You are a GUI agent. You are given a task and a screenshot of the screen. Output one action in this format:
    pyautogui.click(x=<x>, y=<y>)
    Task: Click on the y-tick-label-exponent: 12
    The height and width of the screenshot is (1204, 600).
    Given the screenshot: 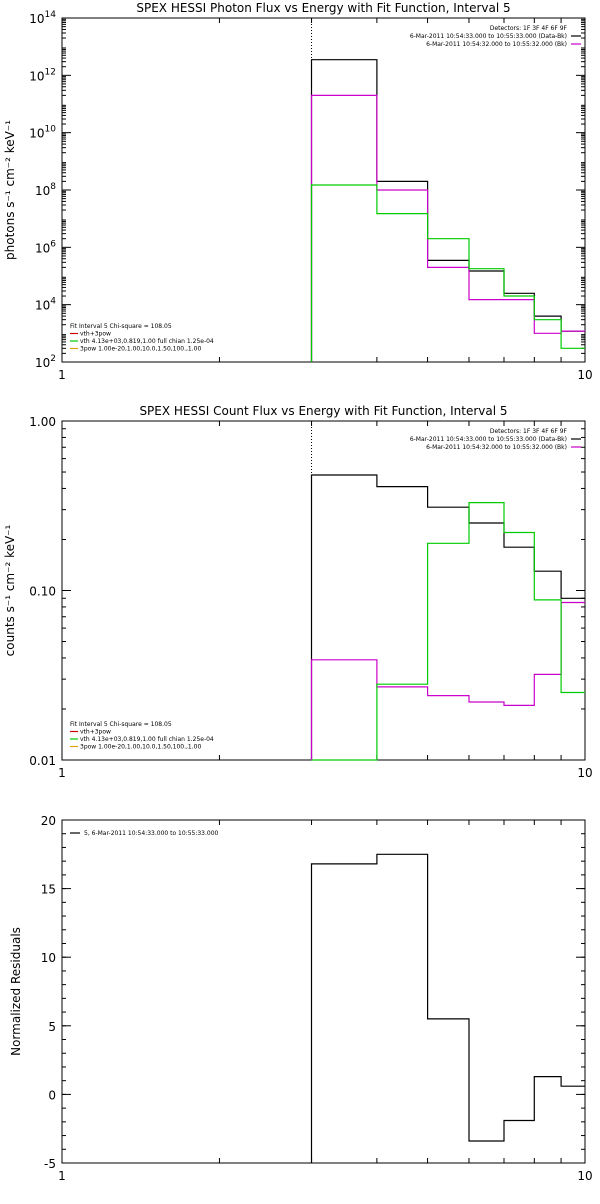 What is the action you would take?
    pyautogui.click(x=50, y=72)
    